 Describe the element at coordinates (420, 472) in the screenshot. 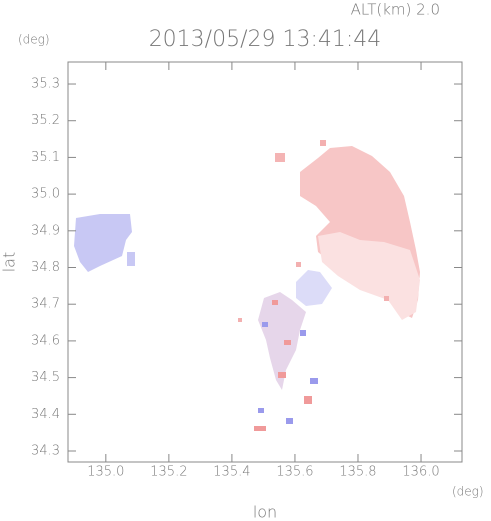

I see `x-tick-label: 136.0` at that location.